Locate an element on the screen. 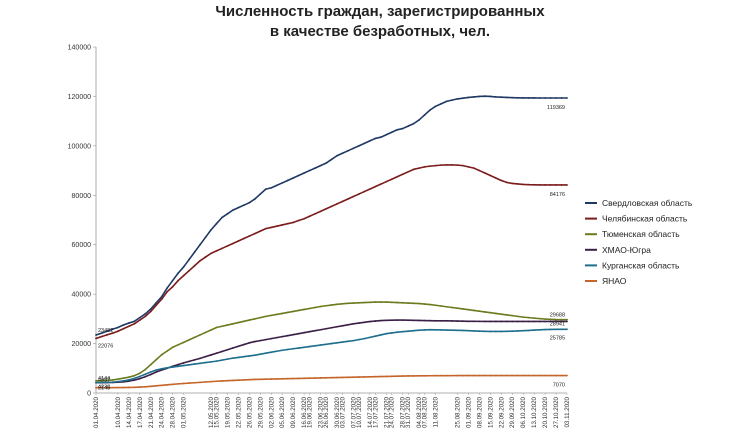 This screenshot has width=735, height=441. y-tick-label: 120000 is located at coordinates (79, 97).